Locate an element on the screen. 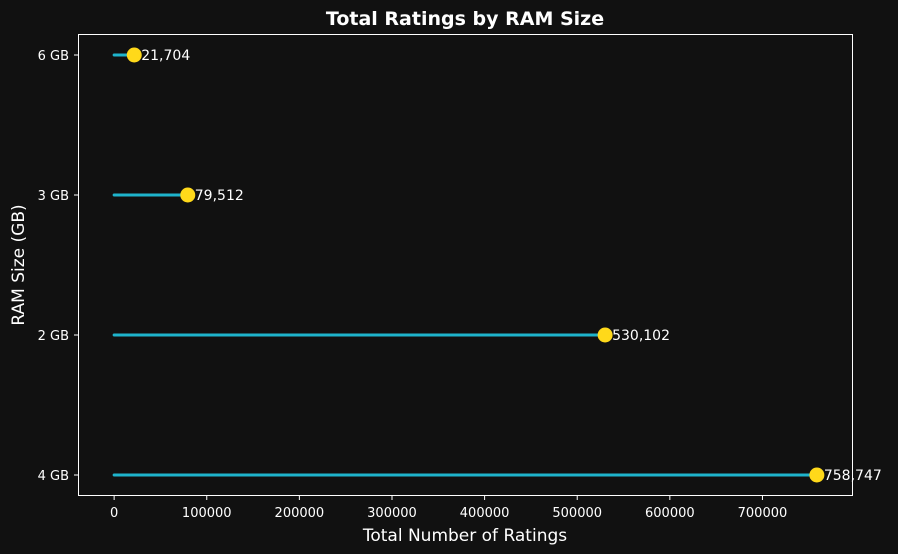  x-axis-label: Total Number of Ratings is located at coordinates (464, 536).